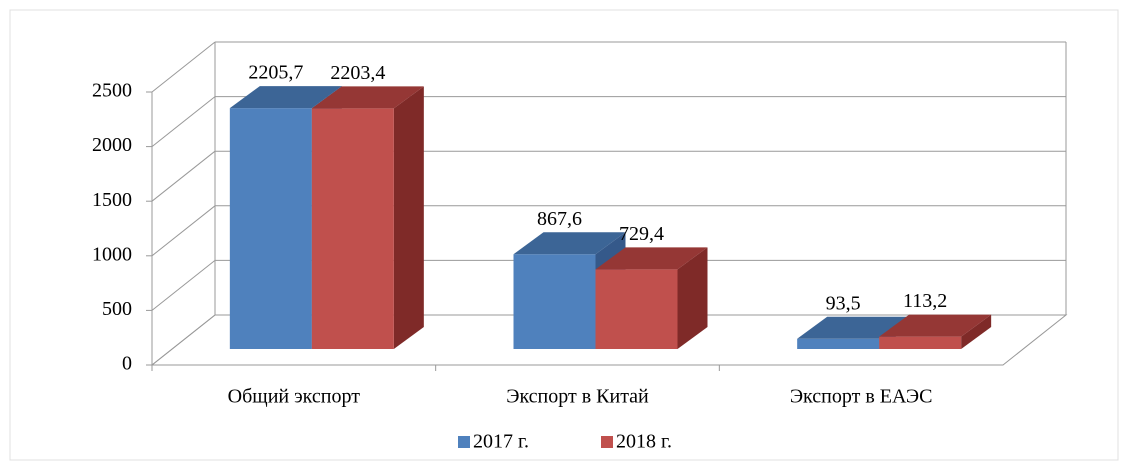  I want to click on data-label: 729,4, so click(641, 234).